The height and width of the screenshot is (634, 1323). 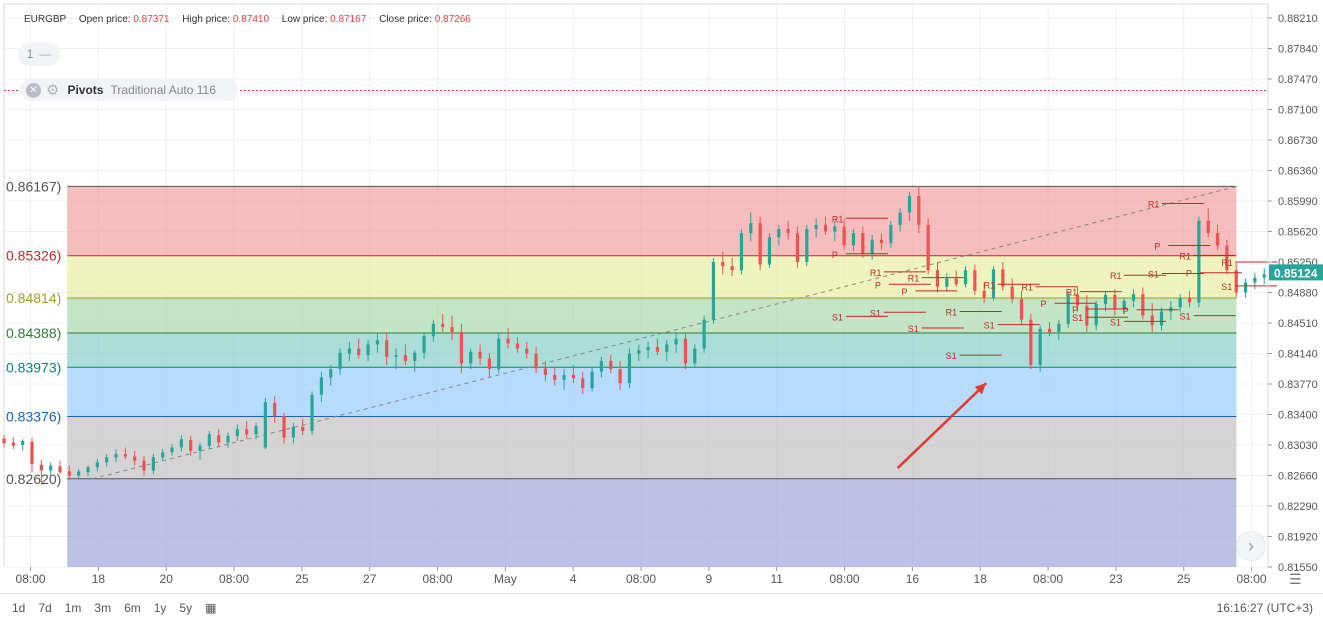 I want to click on pane-number: 1, so click(x=30, y=54).